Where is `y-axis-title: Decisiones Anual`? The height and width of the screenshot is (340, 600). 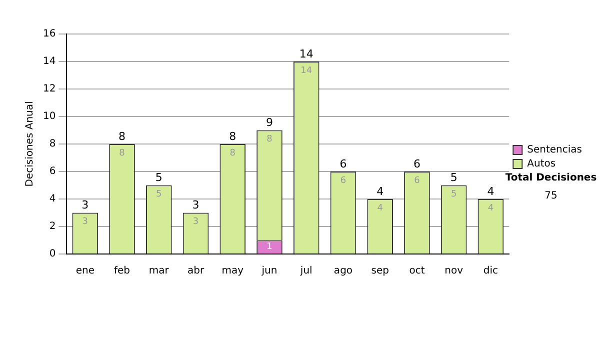 y-axis-title: Decisiones Anual is located at coordinates (30, 144).